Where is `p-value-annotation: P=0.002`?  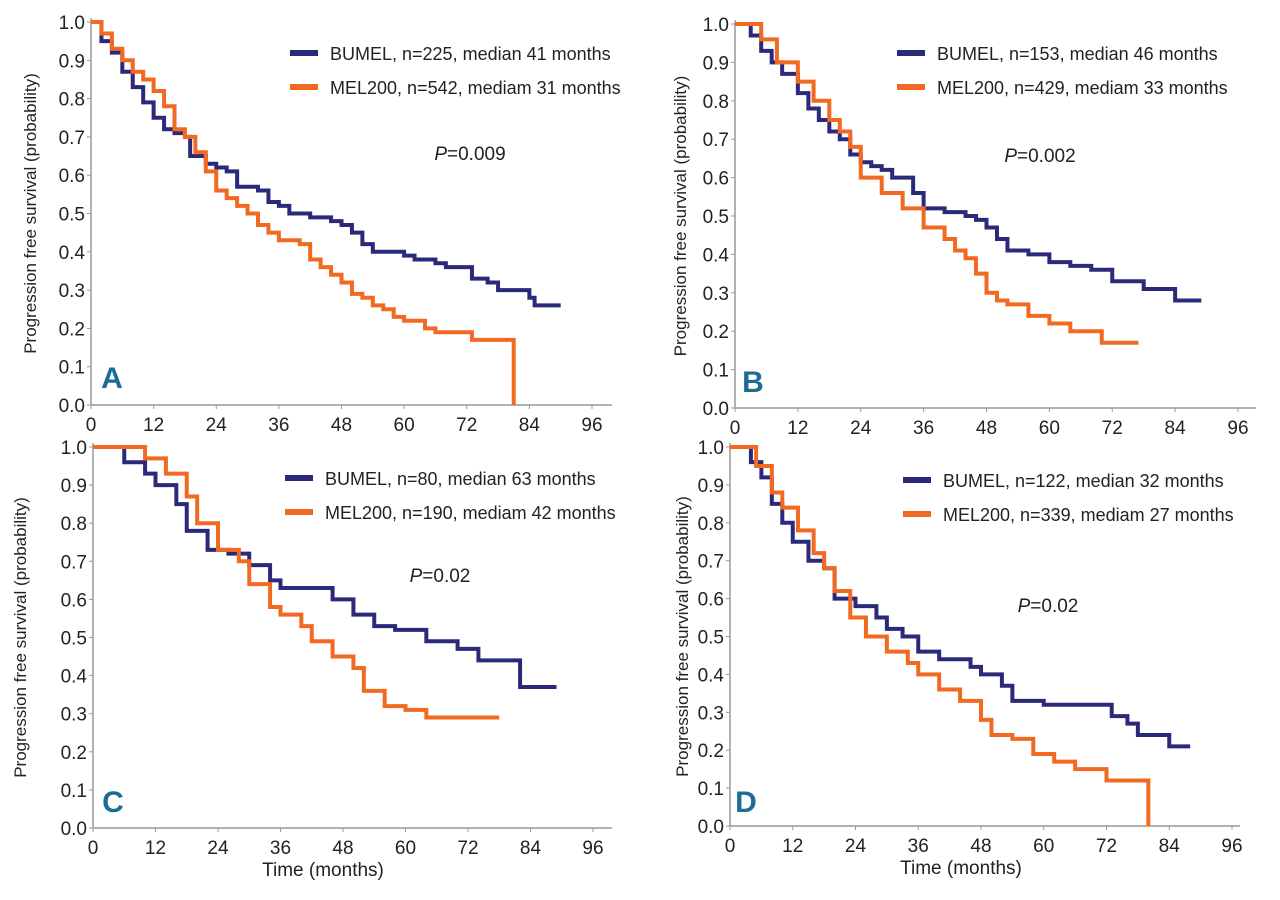
p-value-annotation: P=0.002 is located at coordinates (1039, 156).